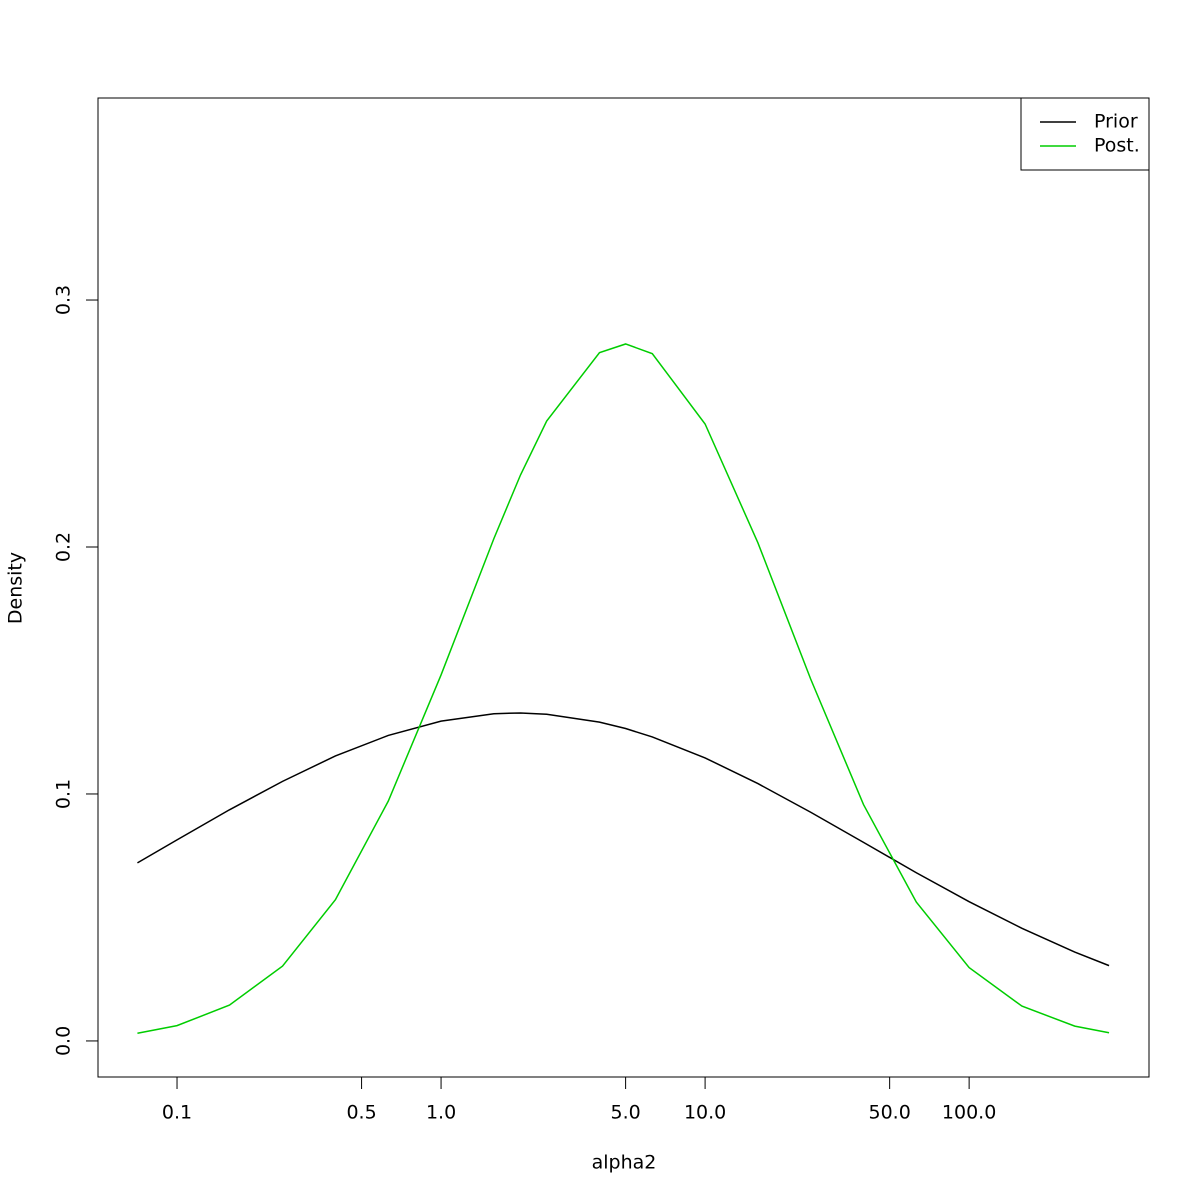 The image size is (1200, 1204). Describe the element at coordinates (626, 1113) in the screenshot. I see `x-tick-label: 5.0` at that location.